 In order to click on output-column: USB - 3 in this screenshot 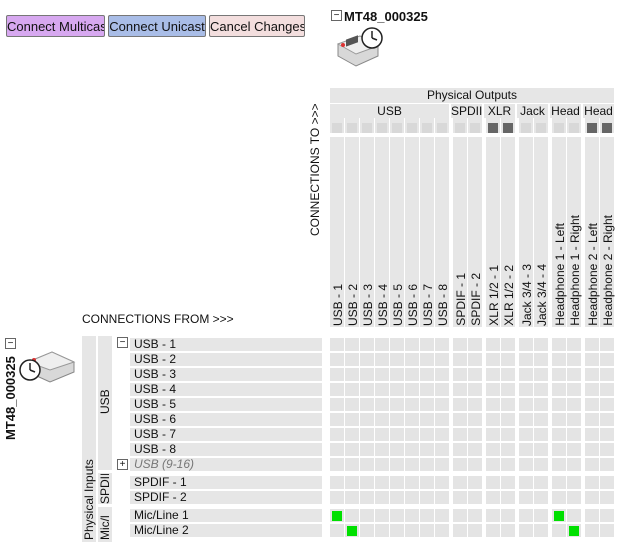, I will do `click(367, 232)`.